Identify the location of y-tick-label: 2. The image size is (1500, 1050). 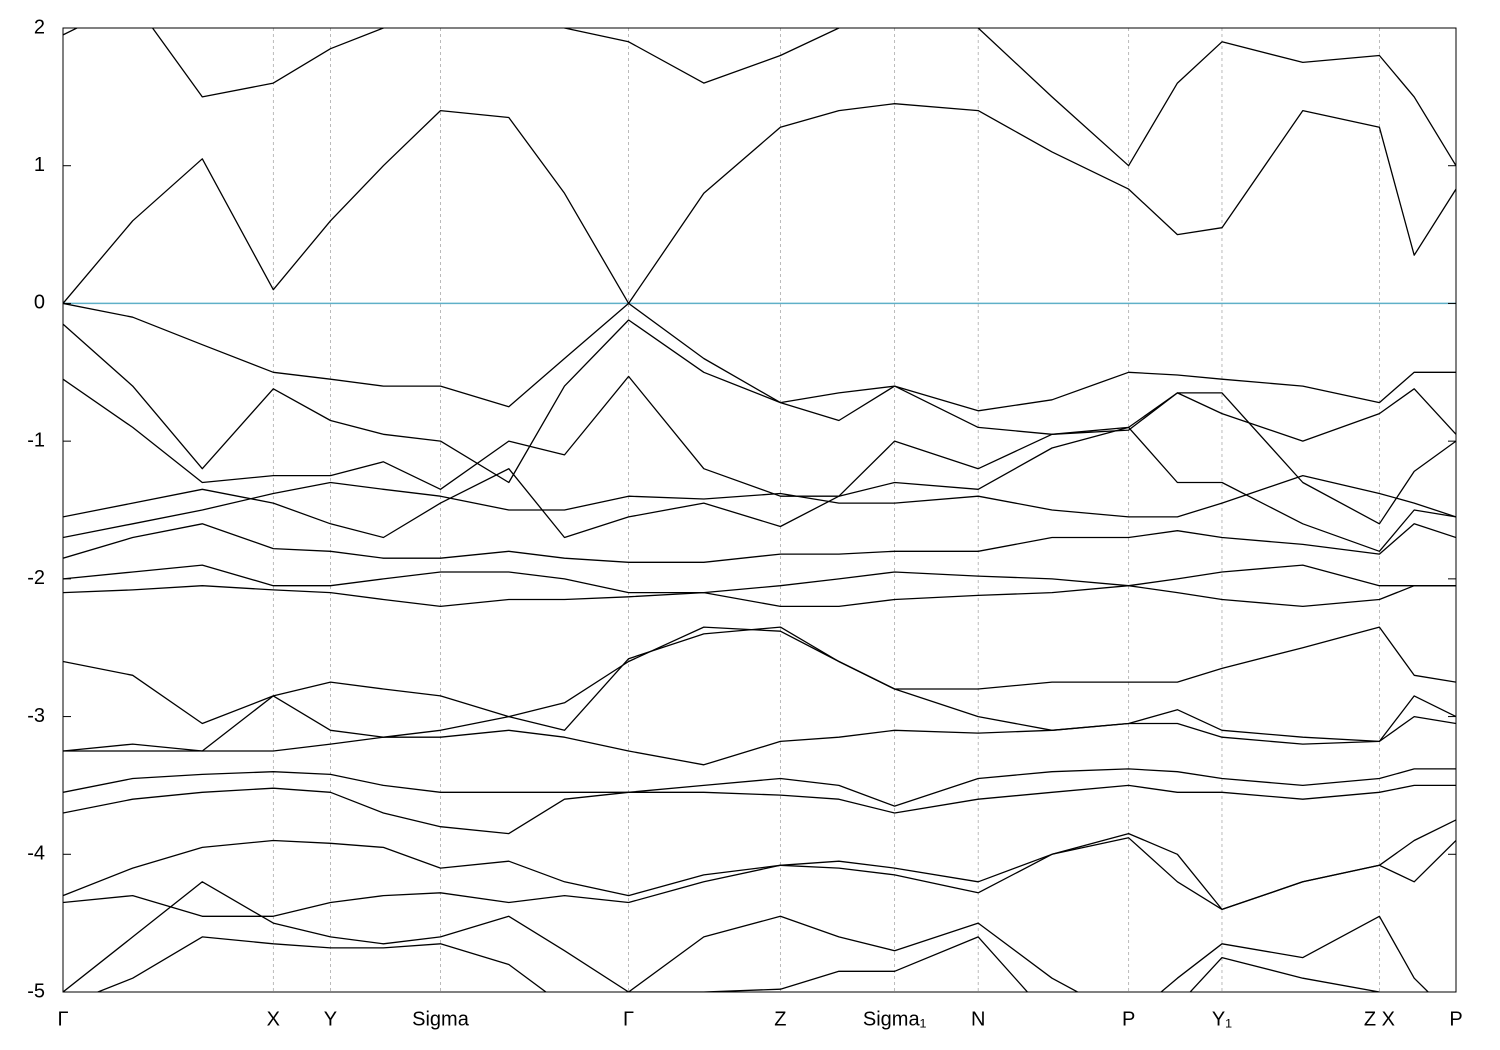
(39, 27).